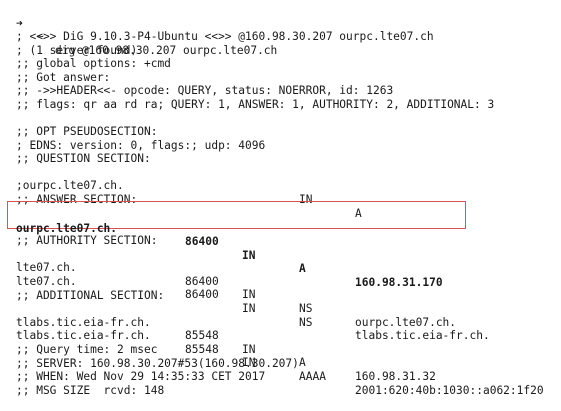  What do you see at coordinates (141, 145) in the screenshot?
I see `edns-line: ; EDNS: version: 0, flags:; udp: 4096` at bounding box center [141, 145].